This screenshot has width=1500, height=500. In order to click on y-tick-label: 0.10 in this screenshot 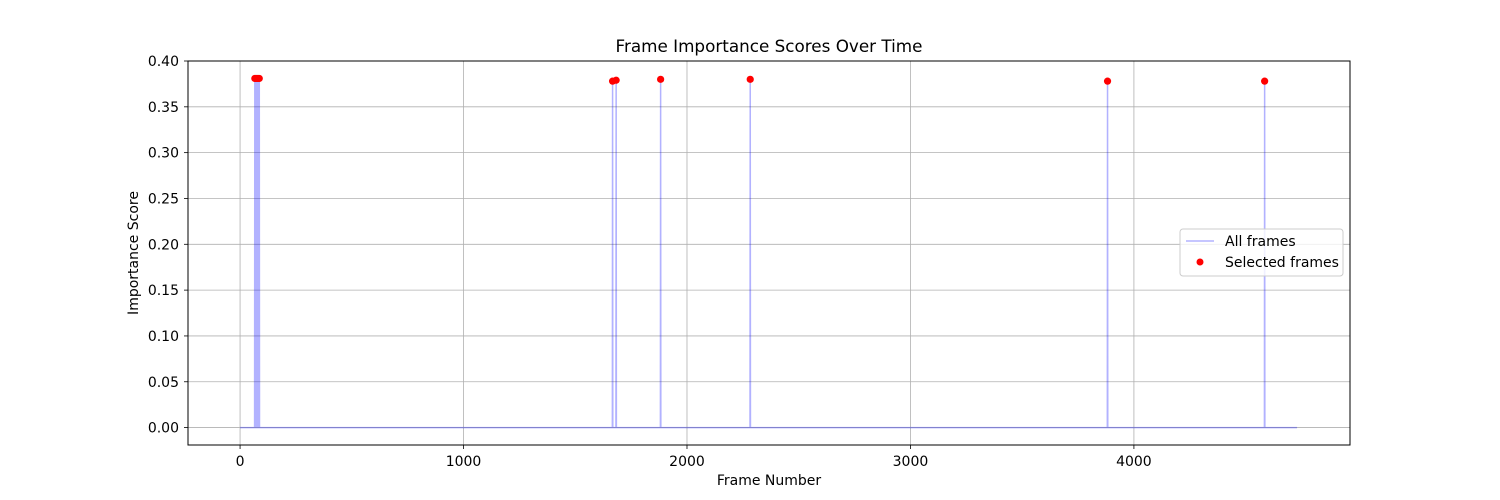, I will do `click(163, 337)`.